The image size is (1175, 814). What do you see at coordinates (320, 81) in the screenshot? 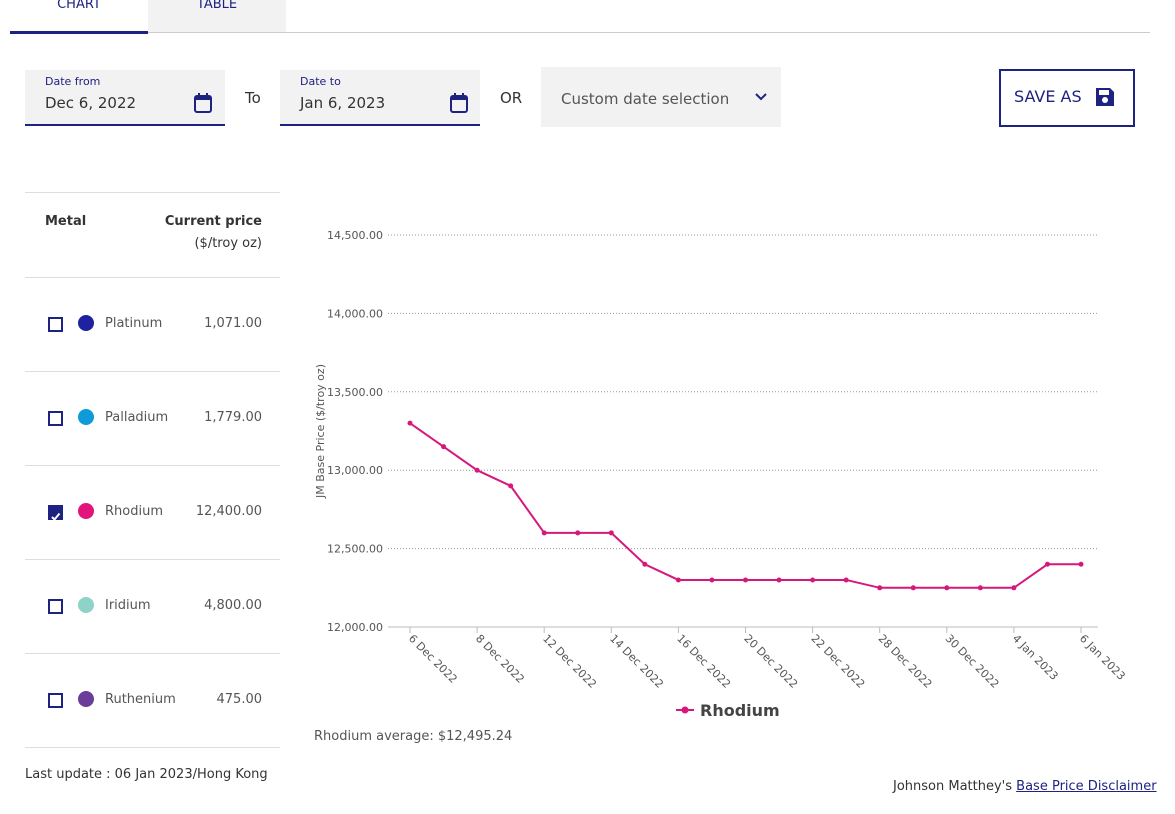
I see `field-label: Date to` at bounding box center [320, 81].